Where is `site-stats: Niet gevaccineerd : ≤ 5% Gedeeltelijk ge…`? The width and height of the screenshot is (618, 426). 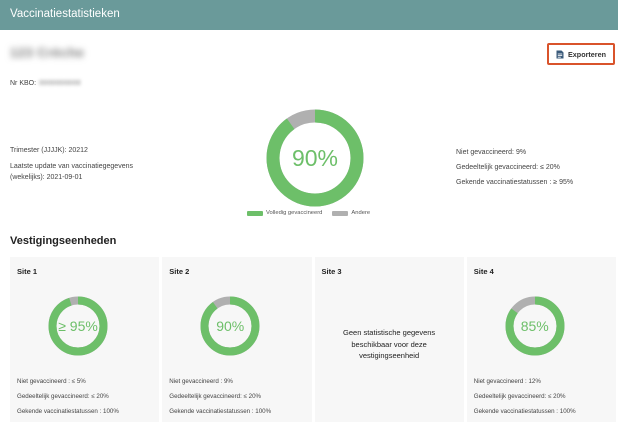
site-stats: Niet gevaccineerd : ≤ 5% Gedeeltelijk ge… is located at coordinates (68, 396).